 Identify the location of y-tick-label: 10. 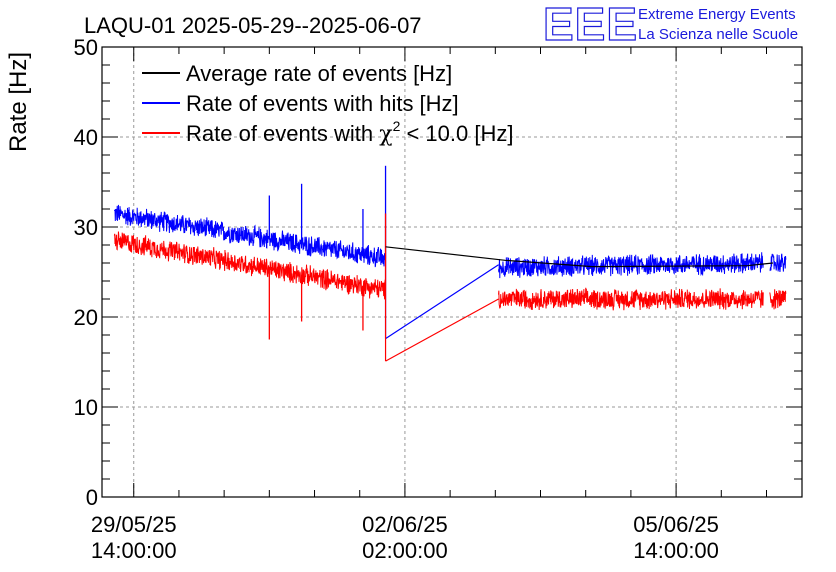
(86, 407).